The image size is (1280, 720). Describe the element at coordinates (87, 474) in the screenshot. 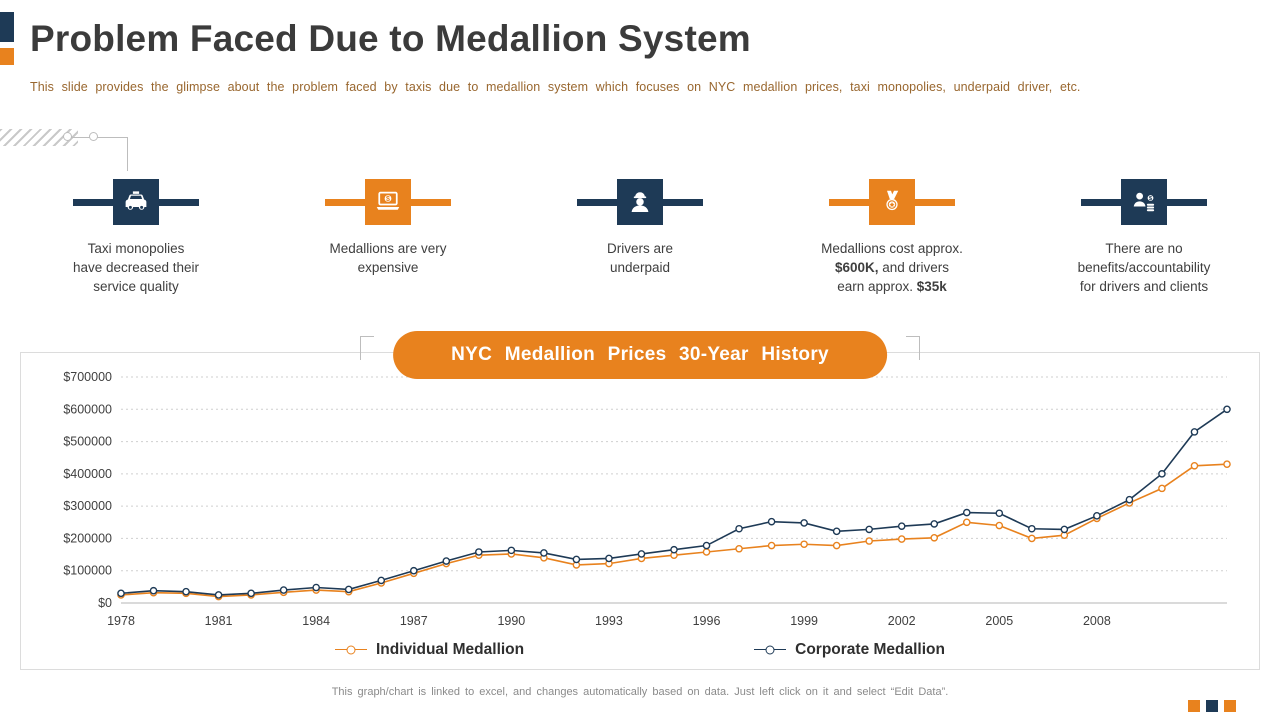

I see `svg-text: $400000` at that location.